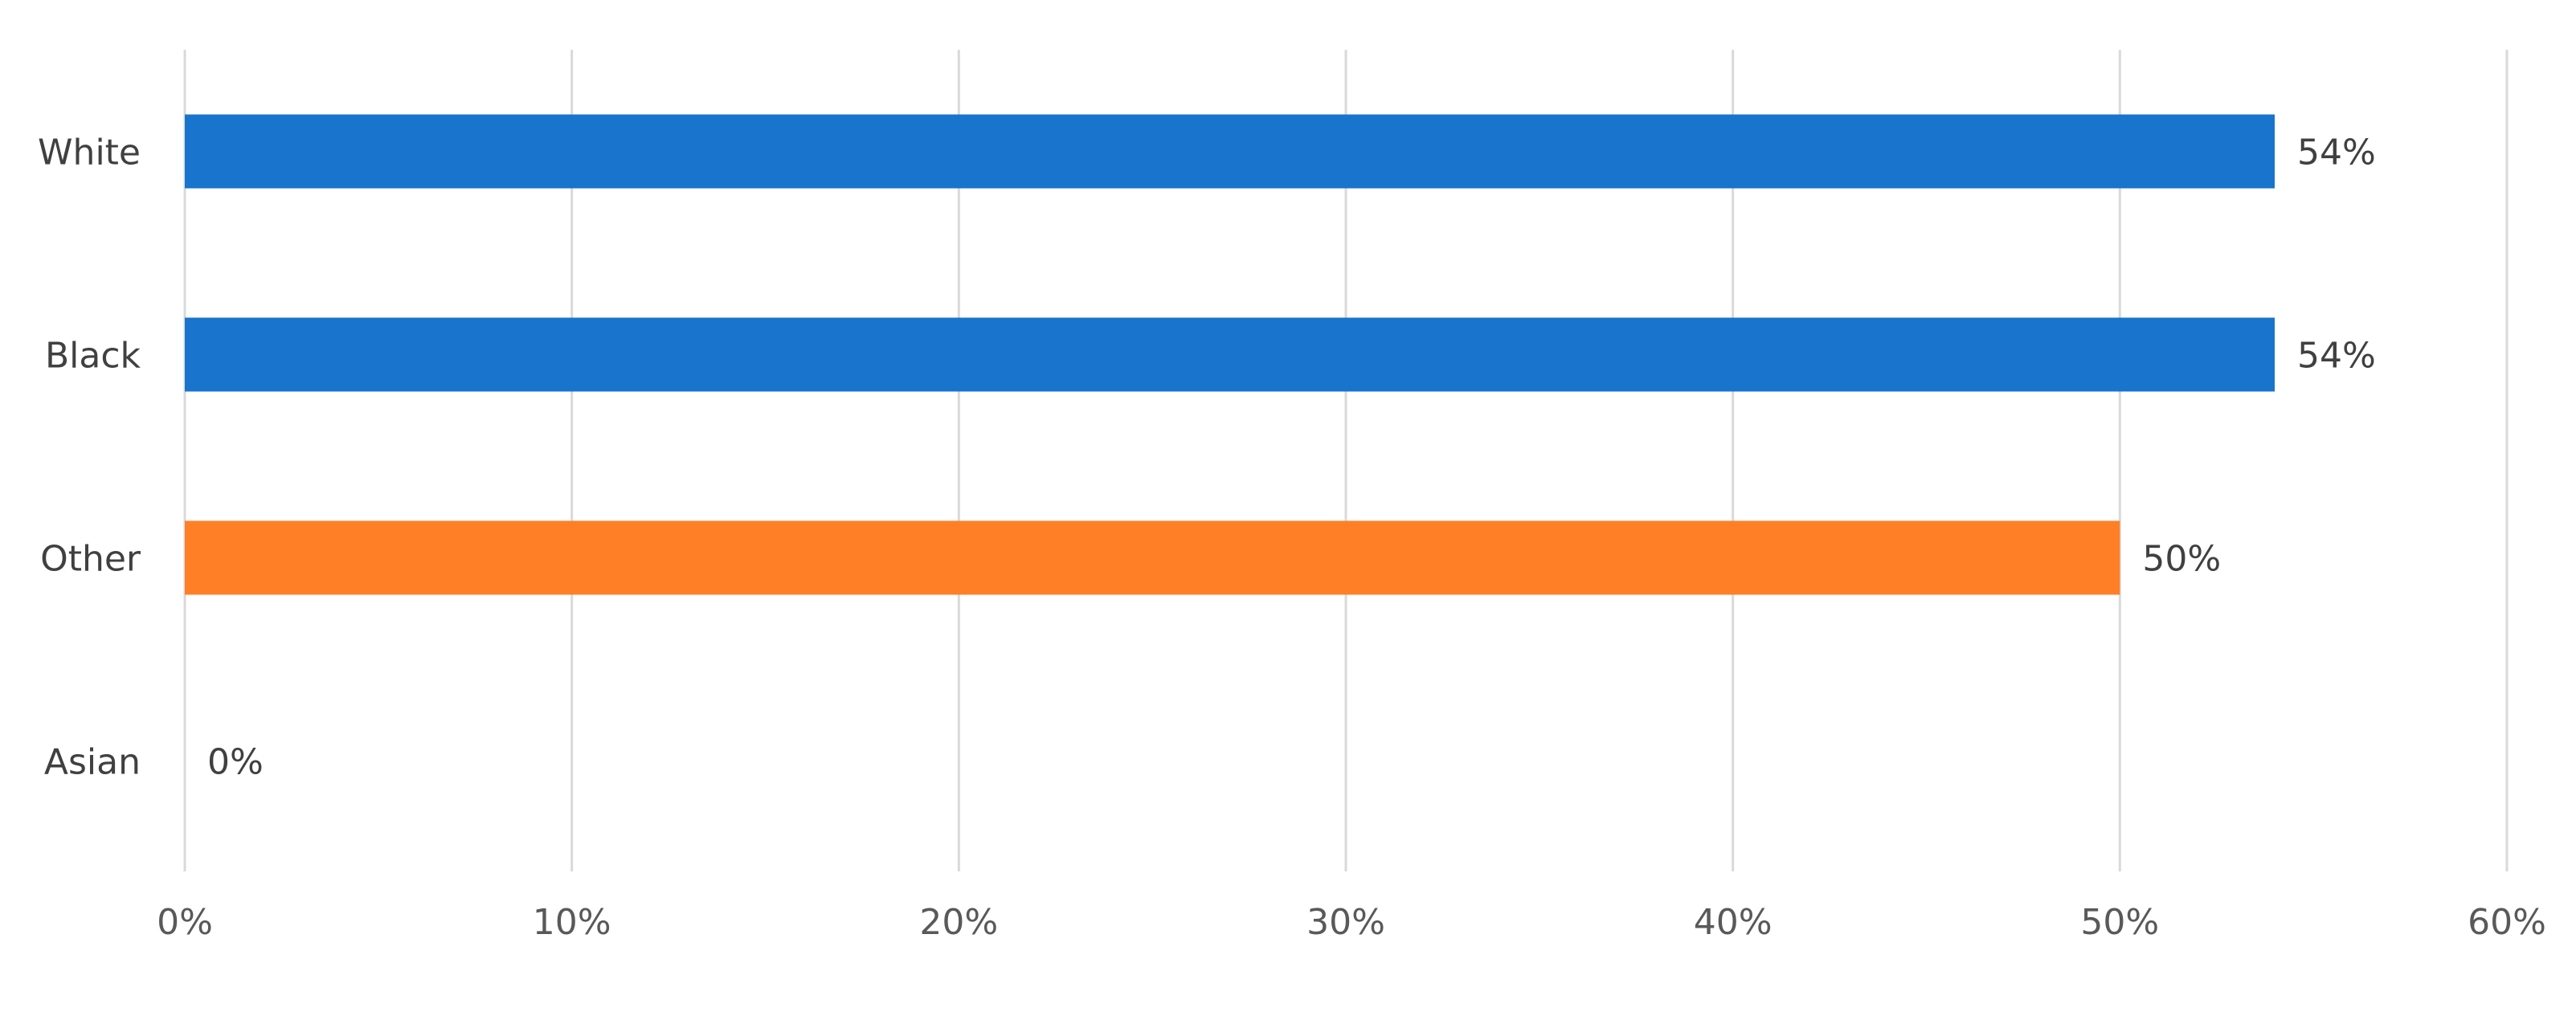 This screenshot has height=1024, width=2576. What do you see at coordinates (90, 559) in the screenshot?
I see `category-label-other: Other` at bounding box center [90, 559].